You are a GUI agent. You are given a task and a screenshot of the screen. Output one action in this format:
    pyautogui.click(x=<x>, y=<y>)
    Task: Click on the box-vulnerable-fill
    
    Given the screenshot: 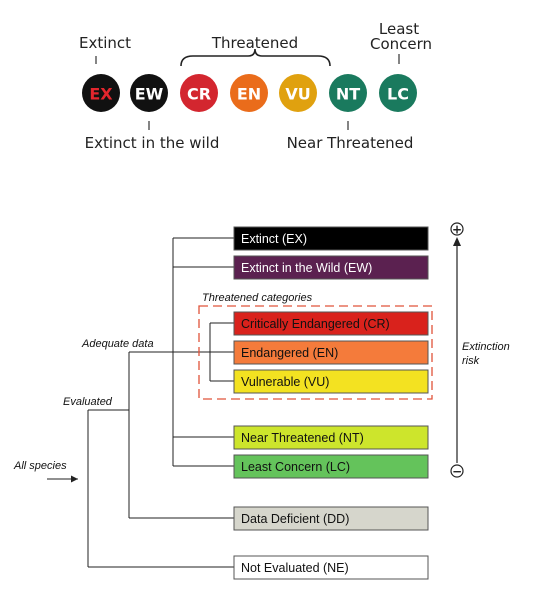 What is the action you would take?
    pyautogui.click(x=331, y=381)
    